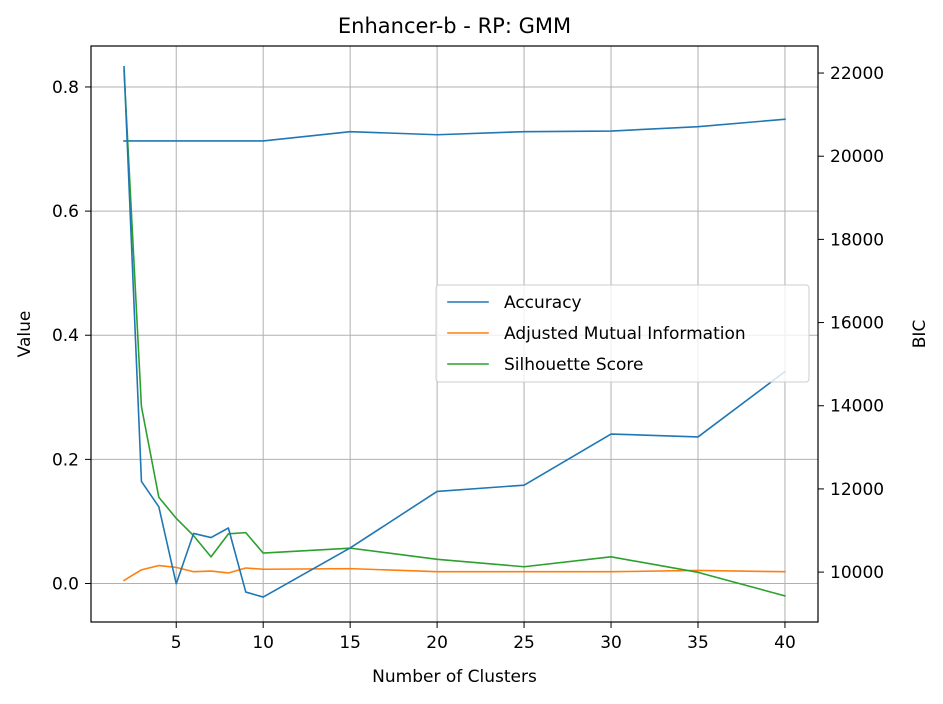 The height and width of the screenshot is (704, 943). Describe the element at coordinates (857, 573) in the screenshot. I see `y2-tick-label: 10000` at that location.